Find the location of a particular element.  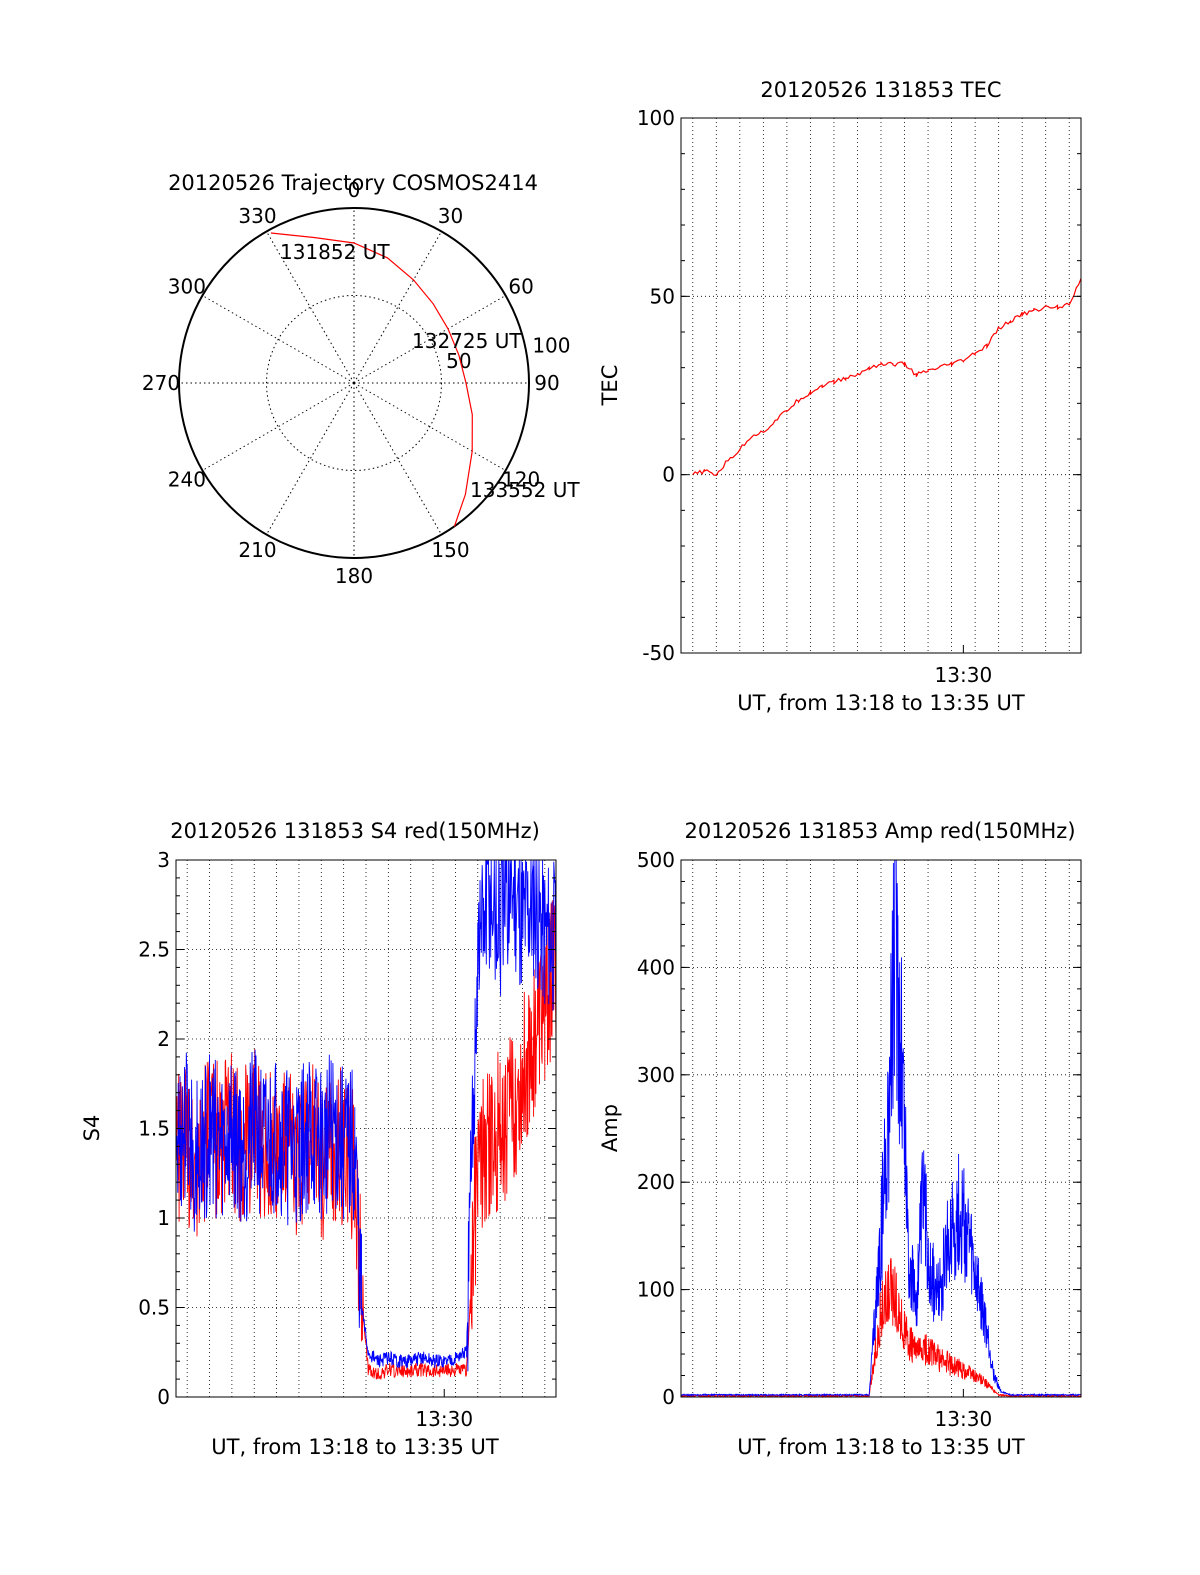

trajectory-line is located at coordinates (371, 379).